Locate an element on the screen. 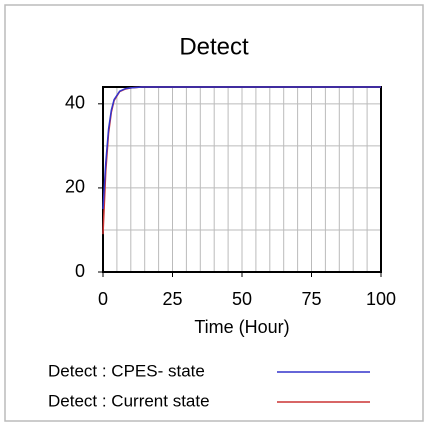 The height and width of the screenshot is (427, 429). x-tick-label: 50 is located at coordinates (242, 299).